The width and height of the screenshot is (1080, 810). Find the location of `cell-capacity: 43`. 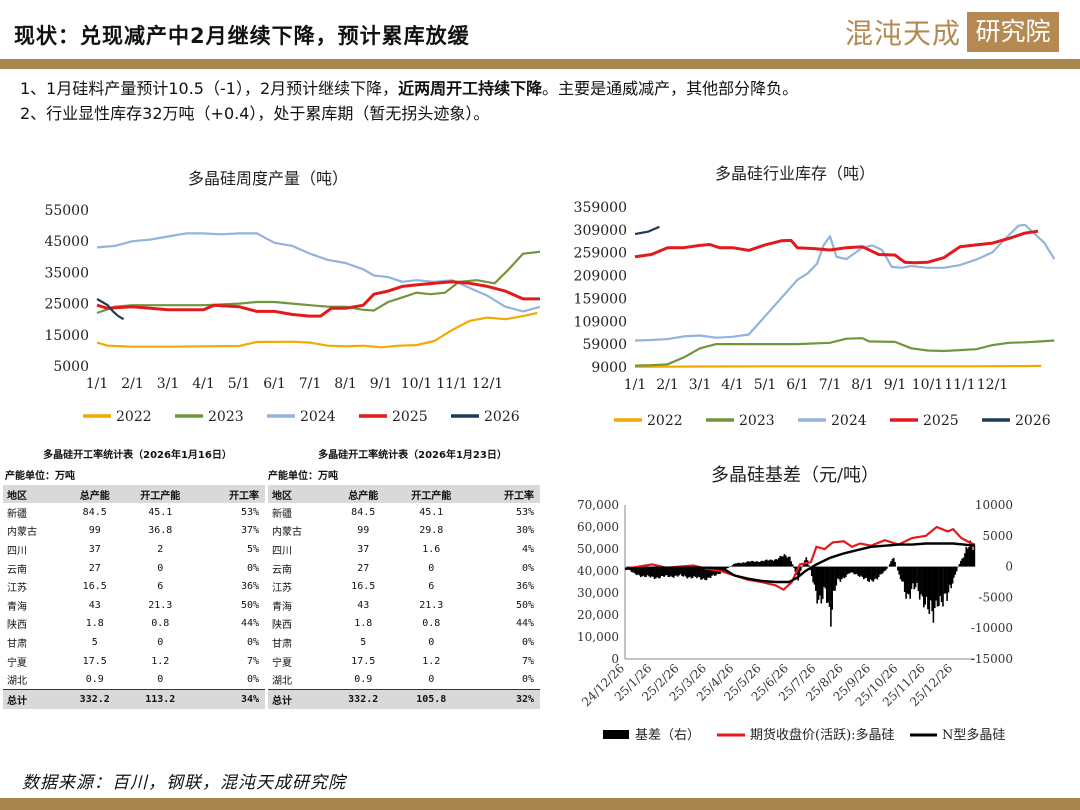

cell-capacity: 43 is located at coordinates (363, 605).